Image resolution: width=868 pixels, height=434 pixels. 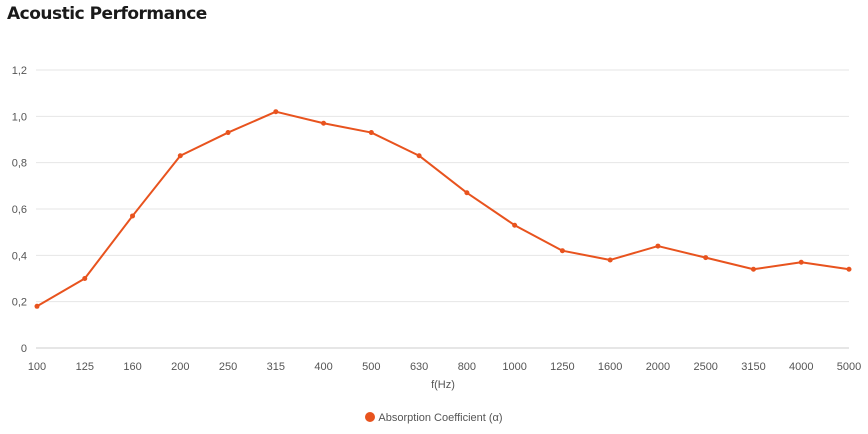 I want to click on x-tick-label: 250, so click(x=228, y=367).